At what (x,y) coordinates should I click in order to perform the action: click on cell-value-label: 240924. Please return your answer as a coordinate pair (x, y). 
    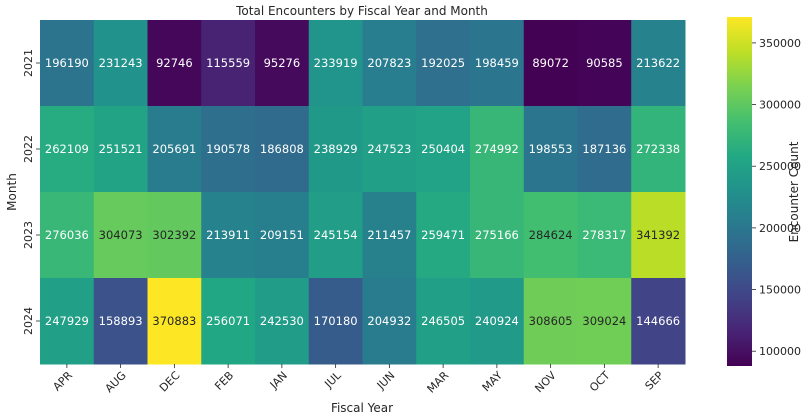
    Looking at the image, I should click on (497, 321).